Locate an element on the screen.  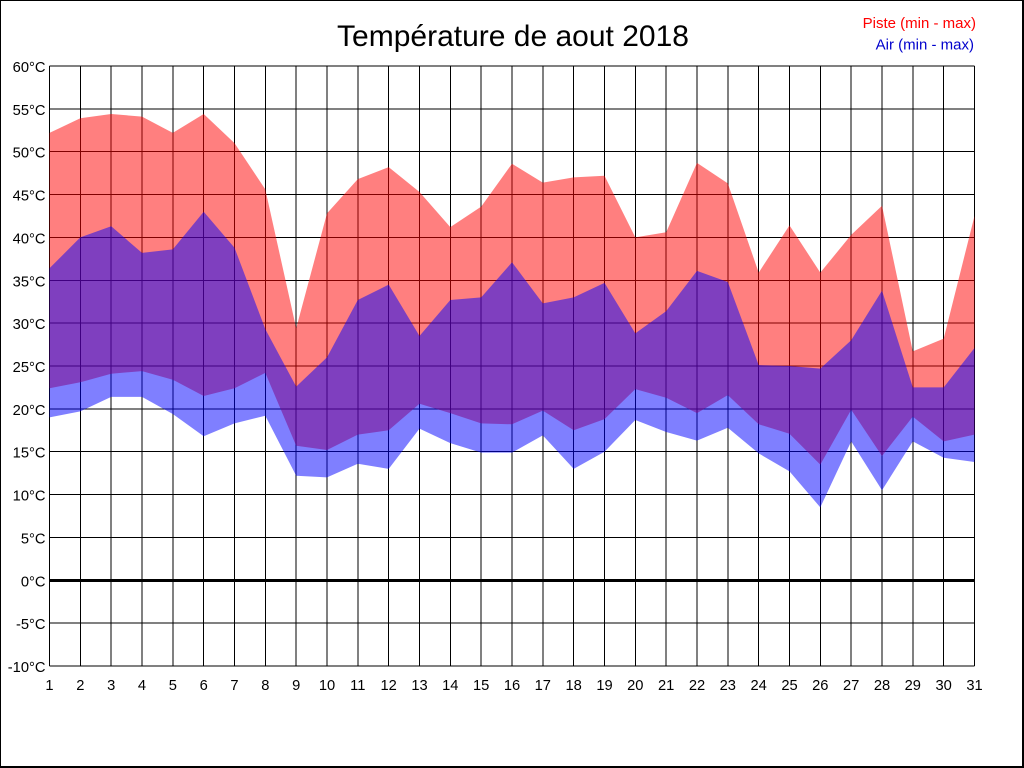
svg-text: 6 is located at coordinates (204, 686).